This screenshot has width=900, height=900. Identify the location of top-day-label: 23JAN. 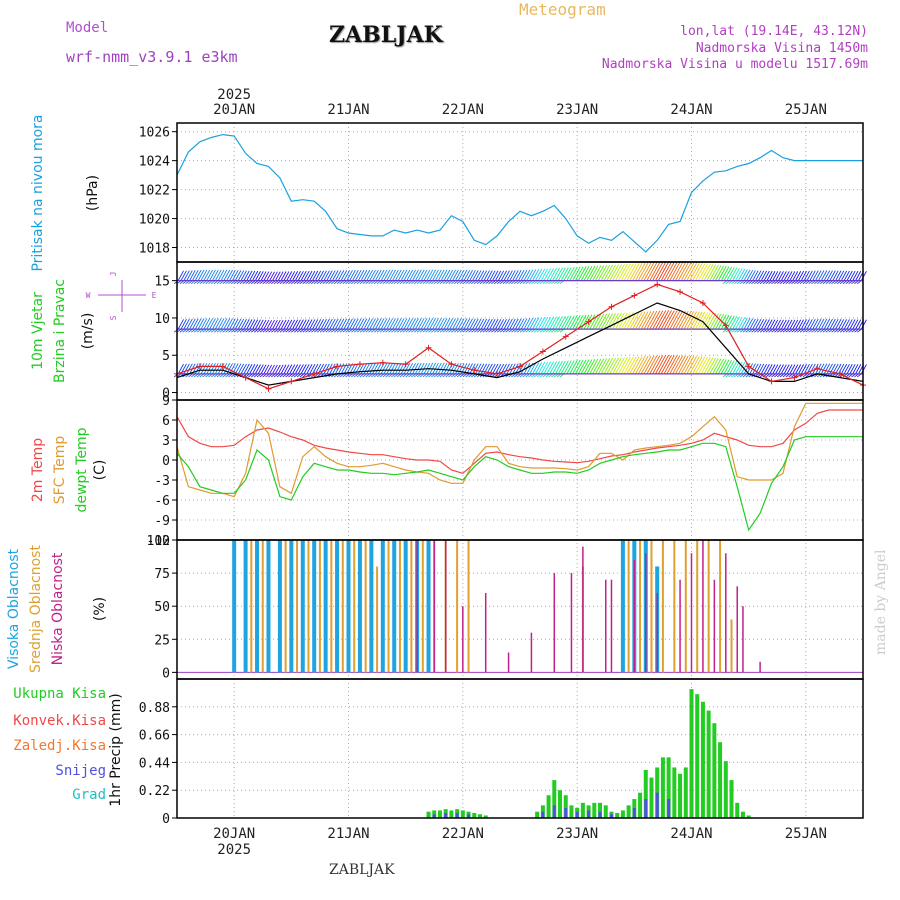
(577, 110).